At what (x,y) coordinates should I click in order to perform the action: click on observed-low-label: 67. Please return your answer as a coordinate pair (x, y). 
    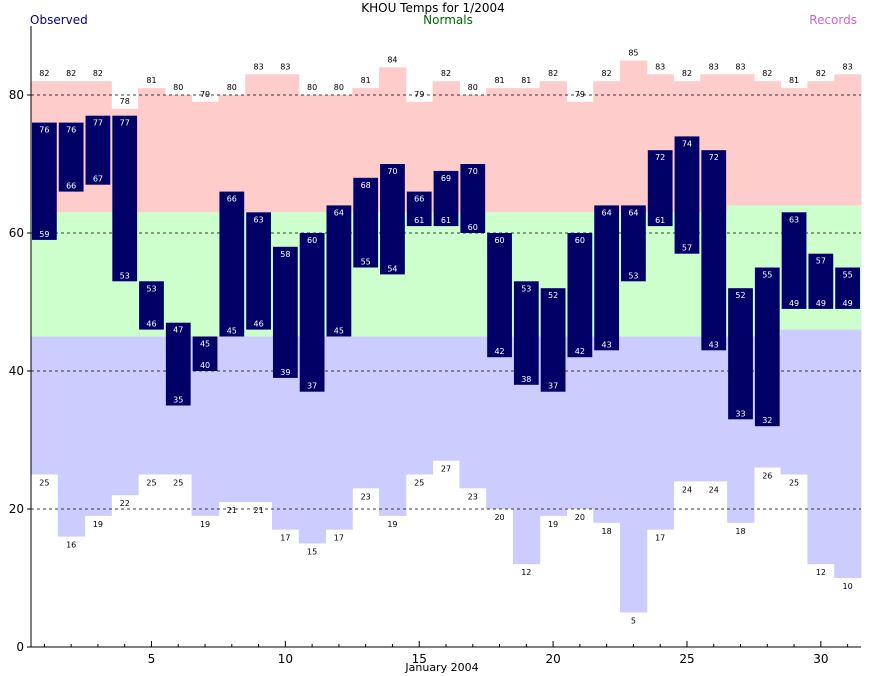
    Looking at the image, I should click on (98, 179).